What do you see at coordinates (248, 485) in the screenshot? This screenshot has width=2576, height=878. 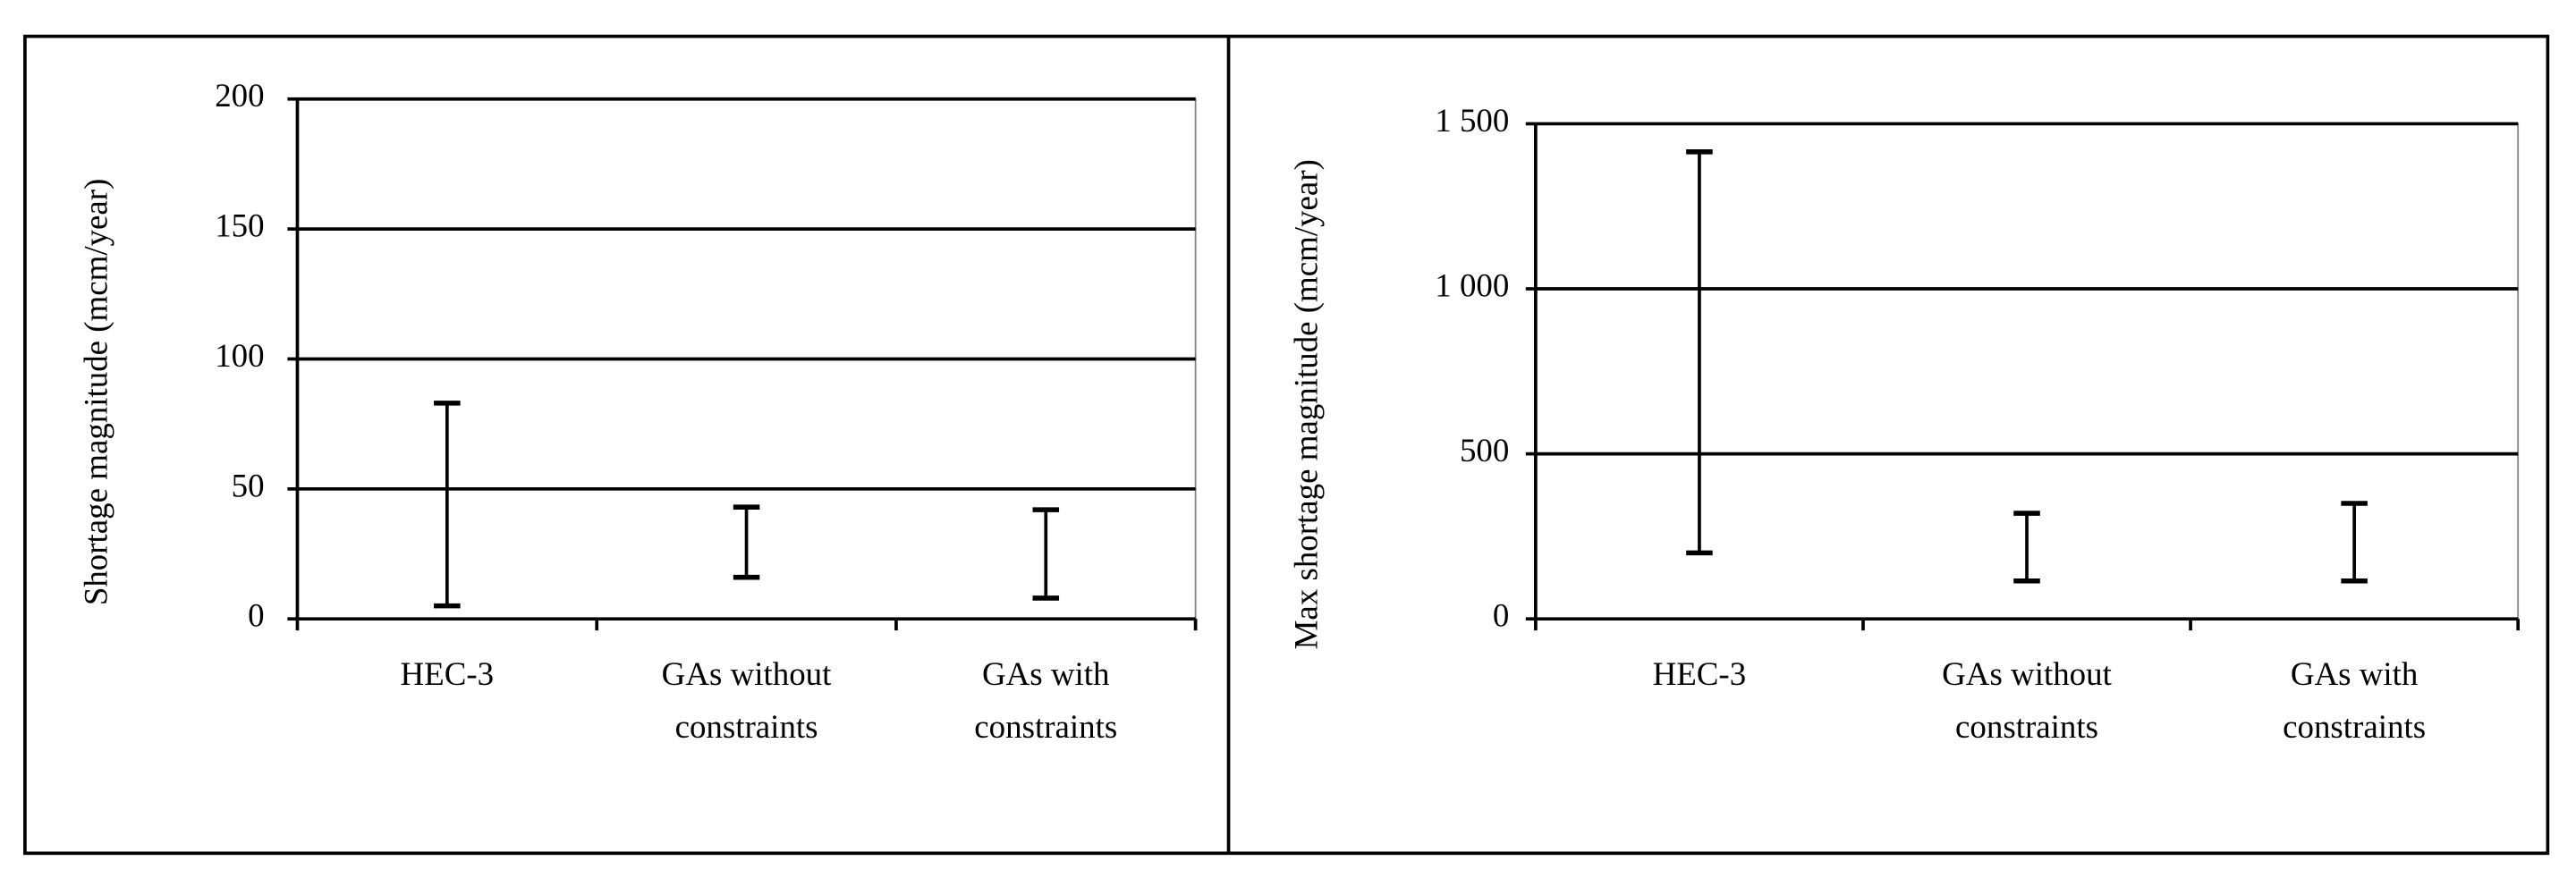 I see `y-tick-label: 50` at bounding box center [248, 485].